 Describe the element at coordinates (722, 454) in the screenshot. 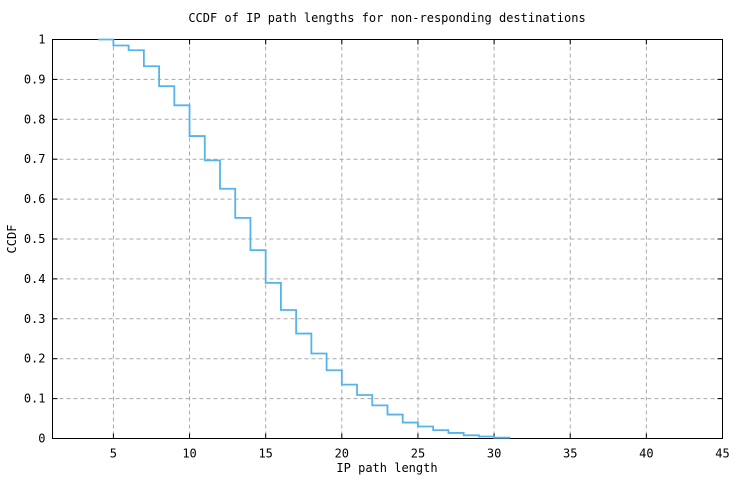

I see `x-tick-label: 45` at that location.